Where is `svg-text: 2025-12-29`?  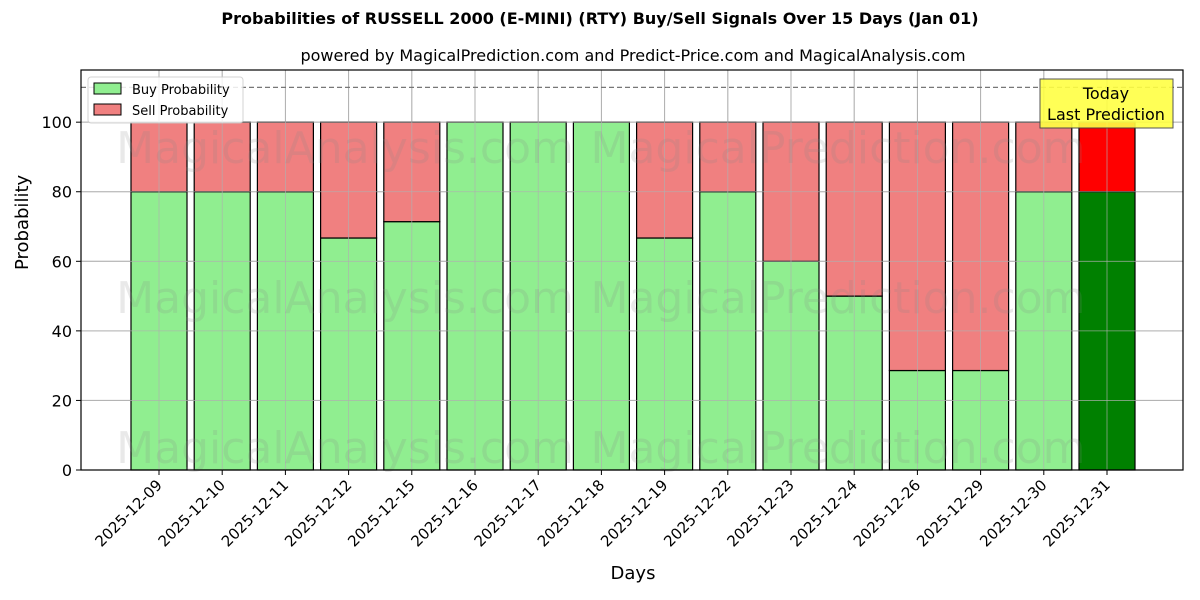
svg-text: 2025-12-29 is located at coordinates (950, 513).